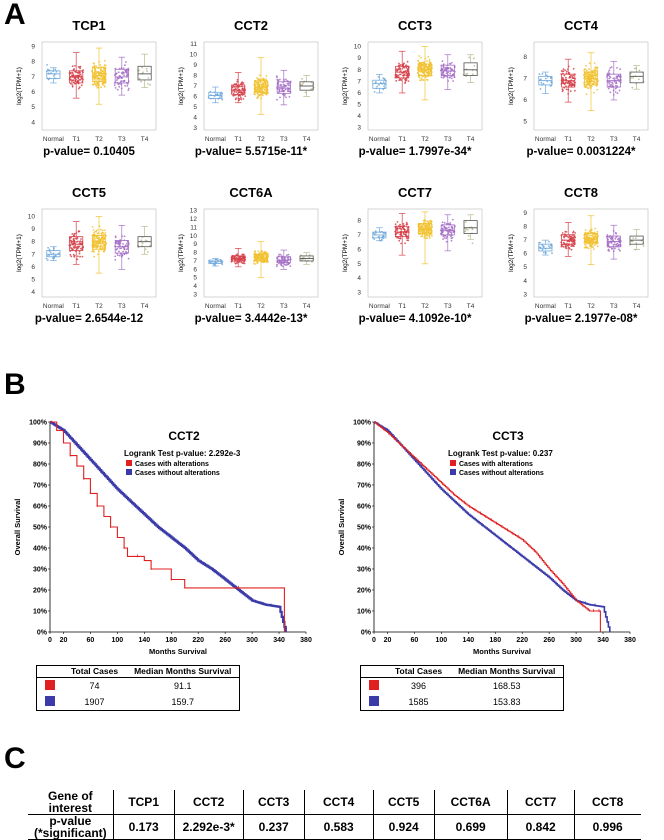 This screenshot has height=840, width=664. What do you see at coordinates (448, 139) in the screenshot?
I see `x-tick-label: T3` at bounding box center [448, 139].